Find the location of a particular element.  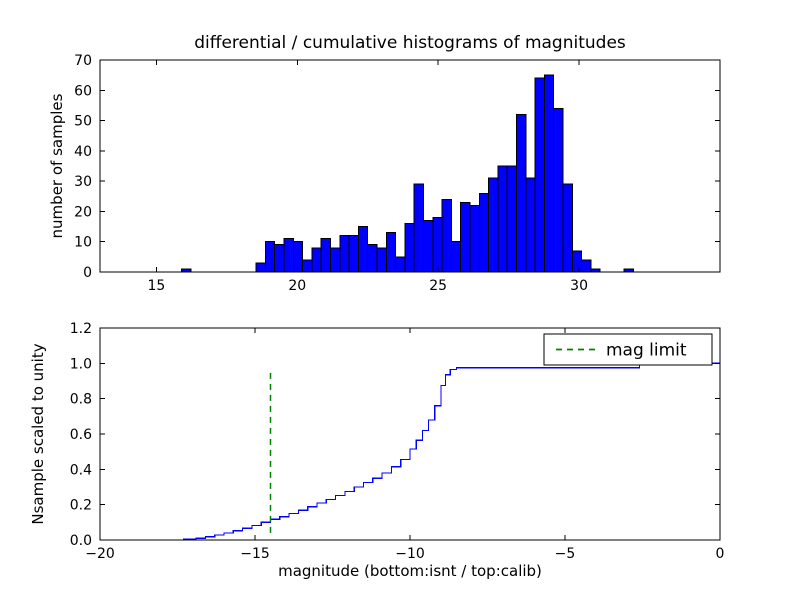

x-tick-label: 25 is located at coordinates (438, 286).